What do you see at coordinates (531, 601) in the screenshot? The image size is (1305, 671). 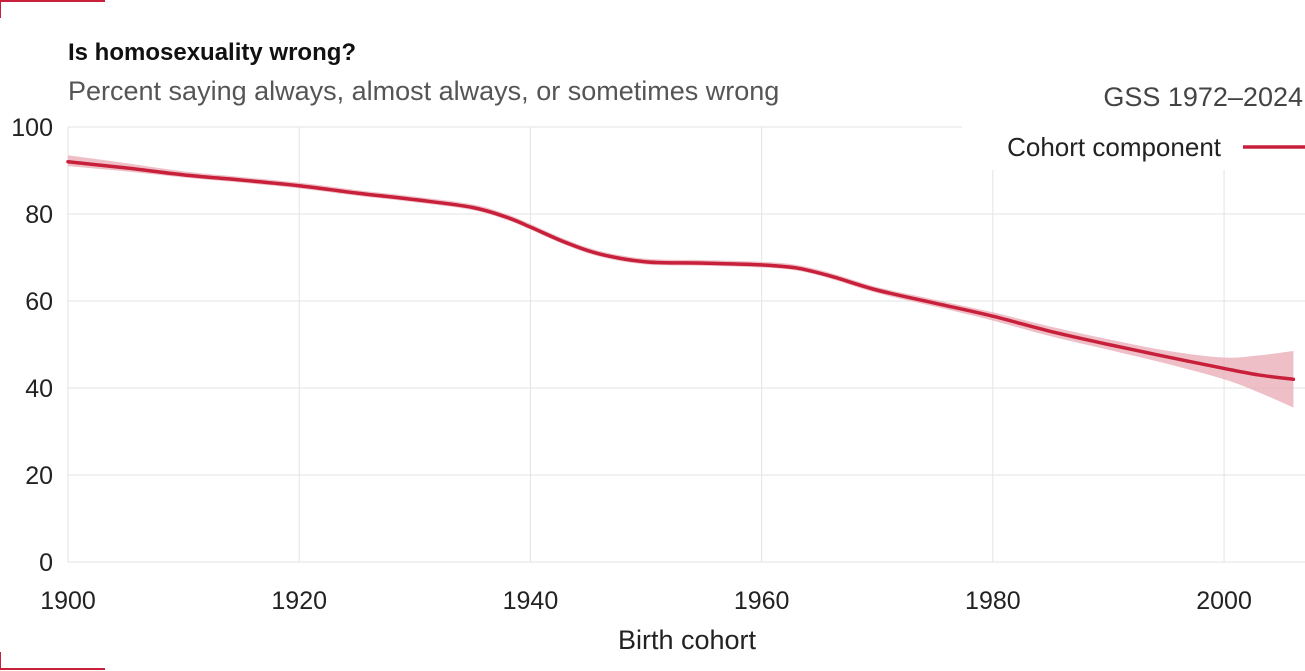 I see `x-tick-label: 1940` at bounding box center [531, 601].